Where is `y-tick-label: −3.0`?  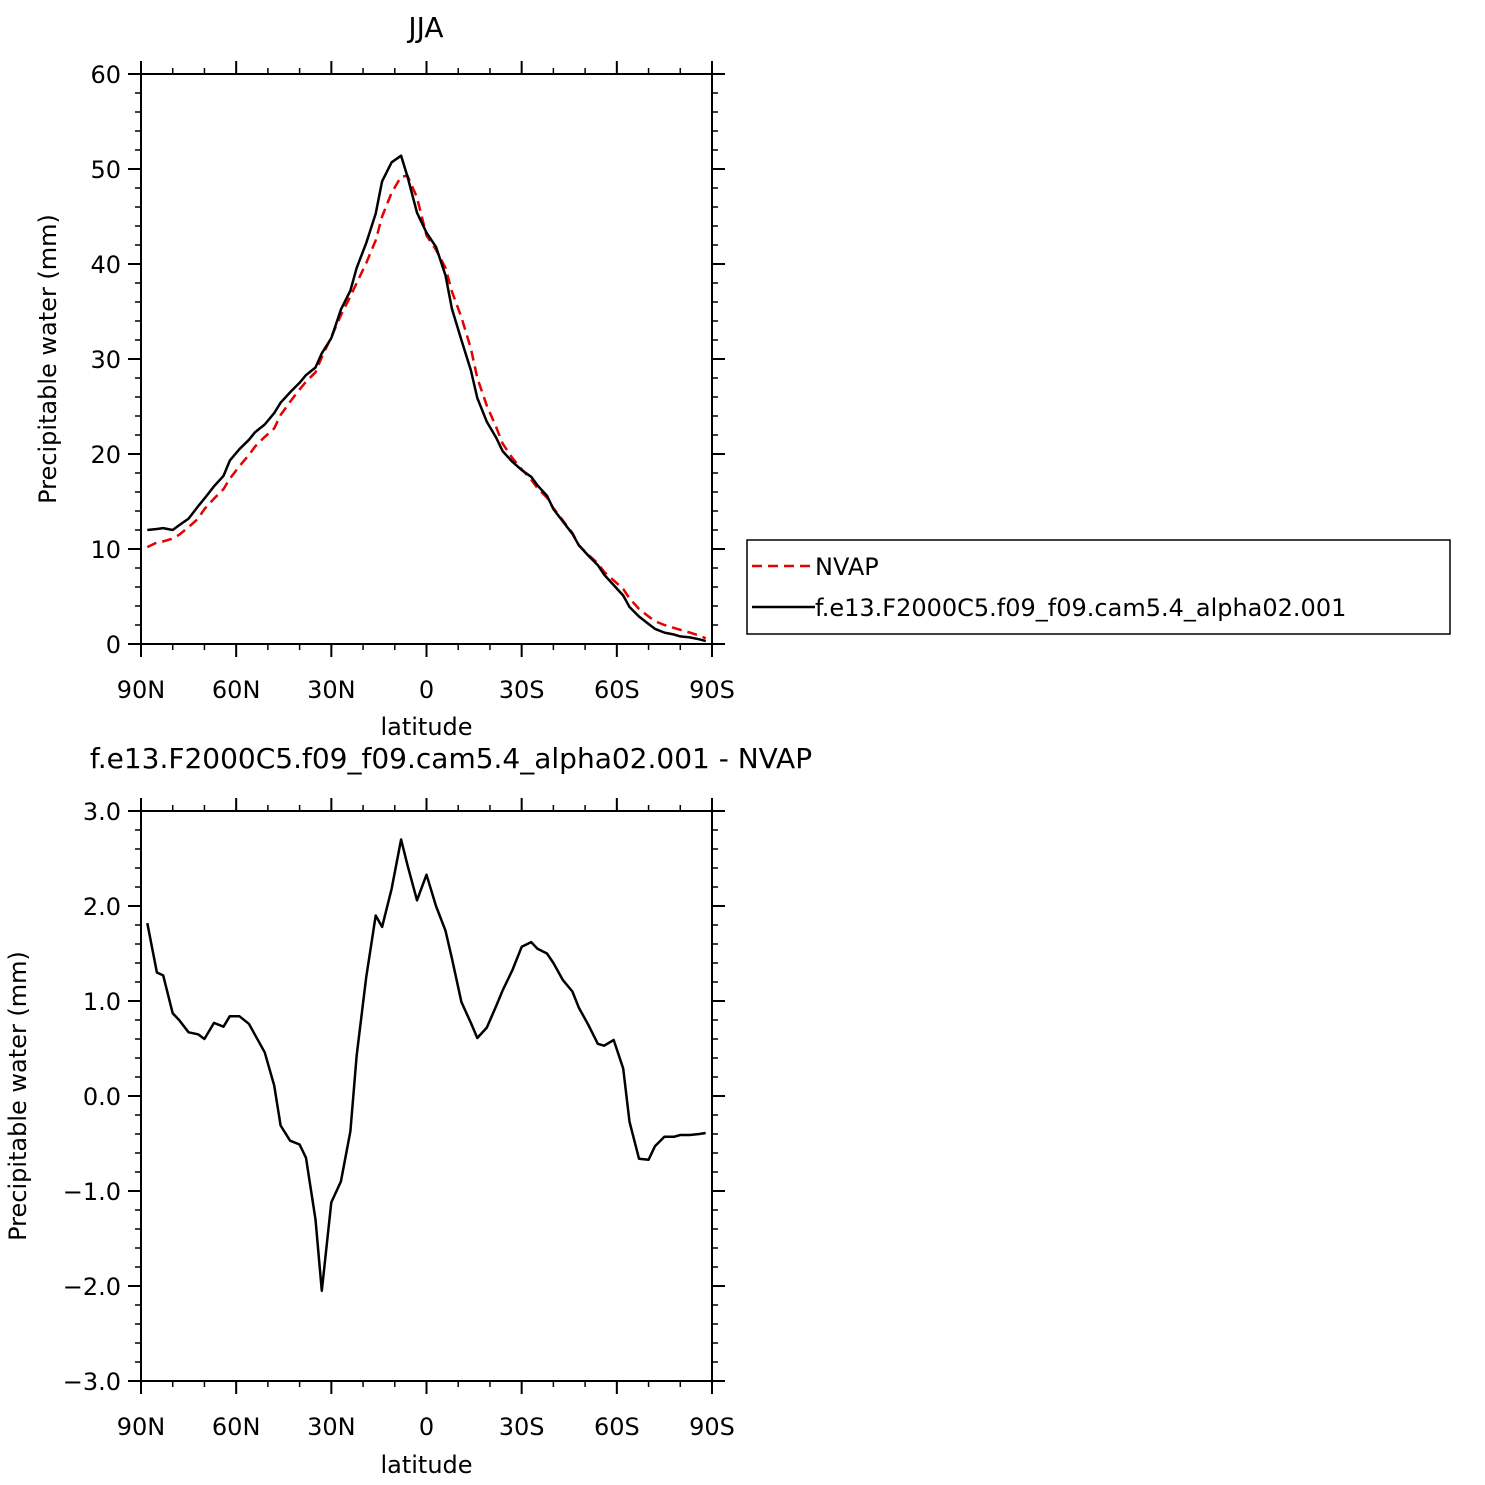 y-tick-label: −3.0 is located at coordinates (92, 1382).